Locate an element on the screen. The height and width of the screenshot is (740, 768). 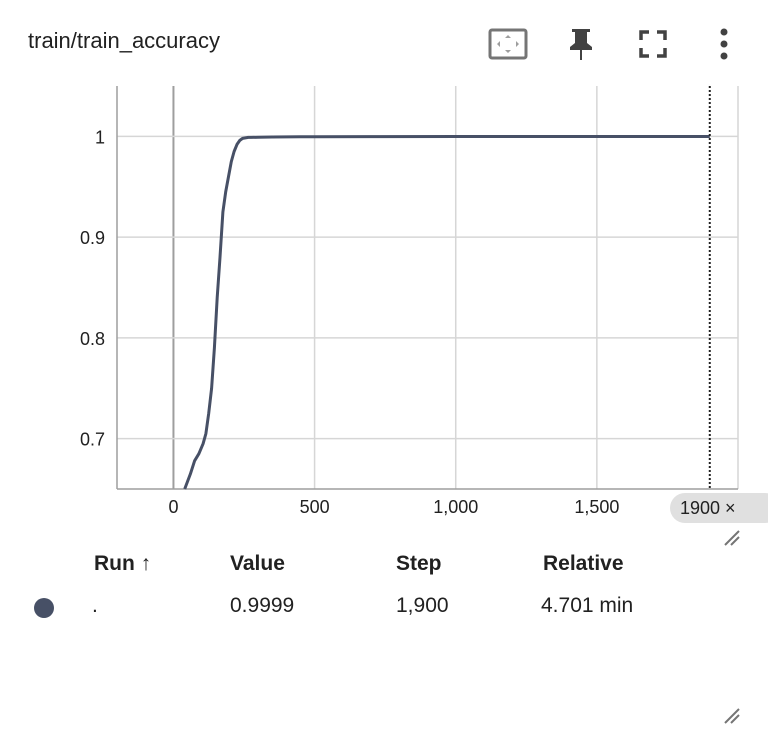
run-name-cell: . is located at coordinates (95, 605).